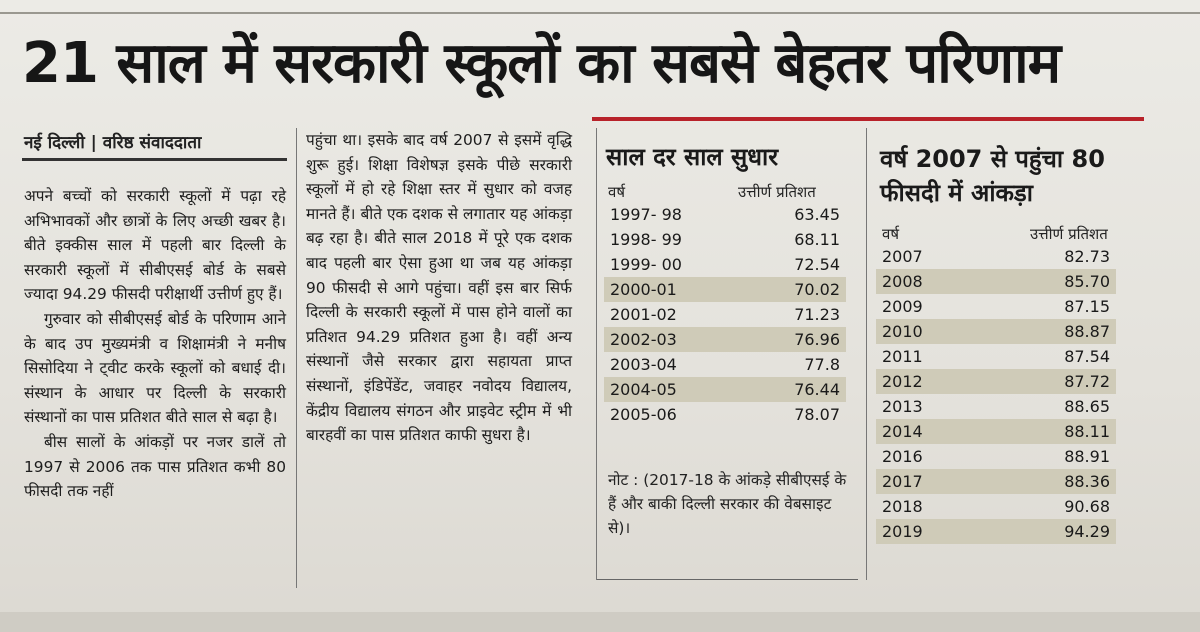  I want to click on table2-title-line2: फीसदी में आंकड़ा, so click(956, 193).